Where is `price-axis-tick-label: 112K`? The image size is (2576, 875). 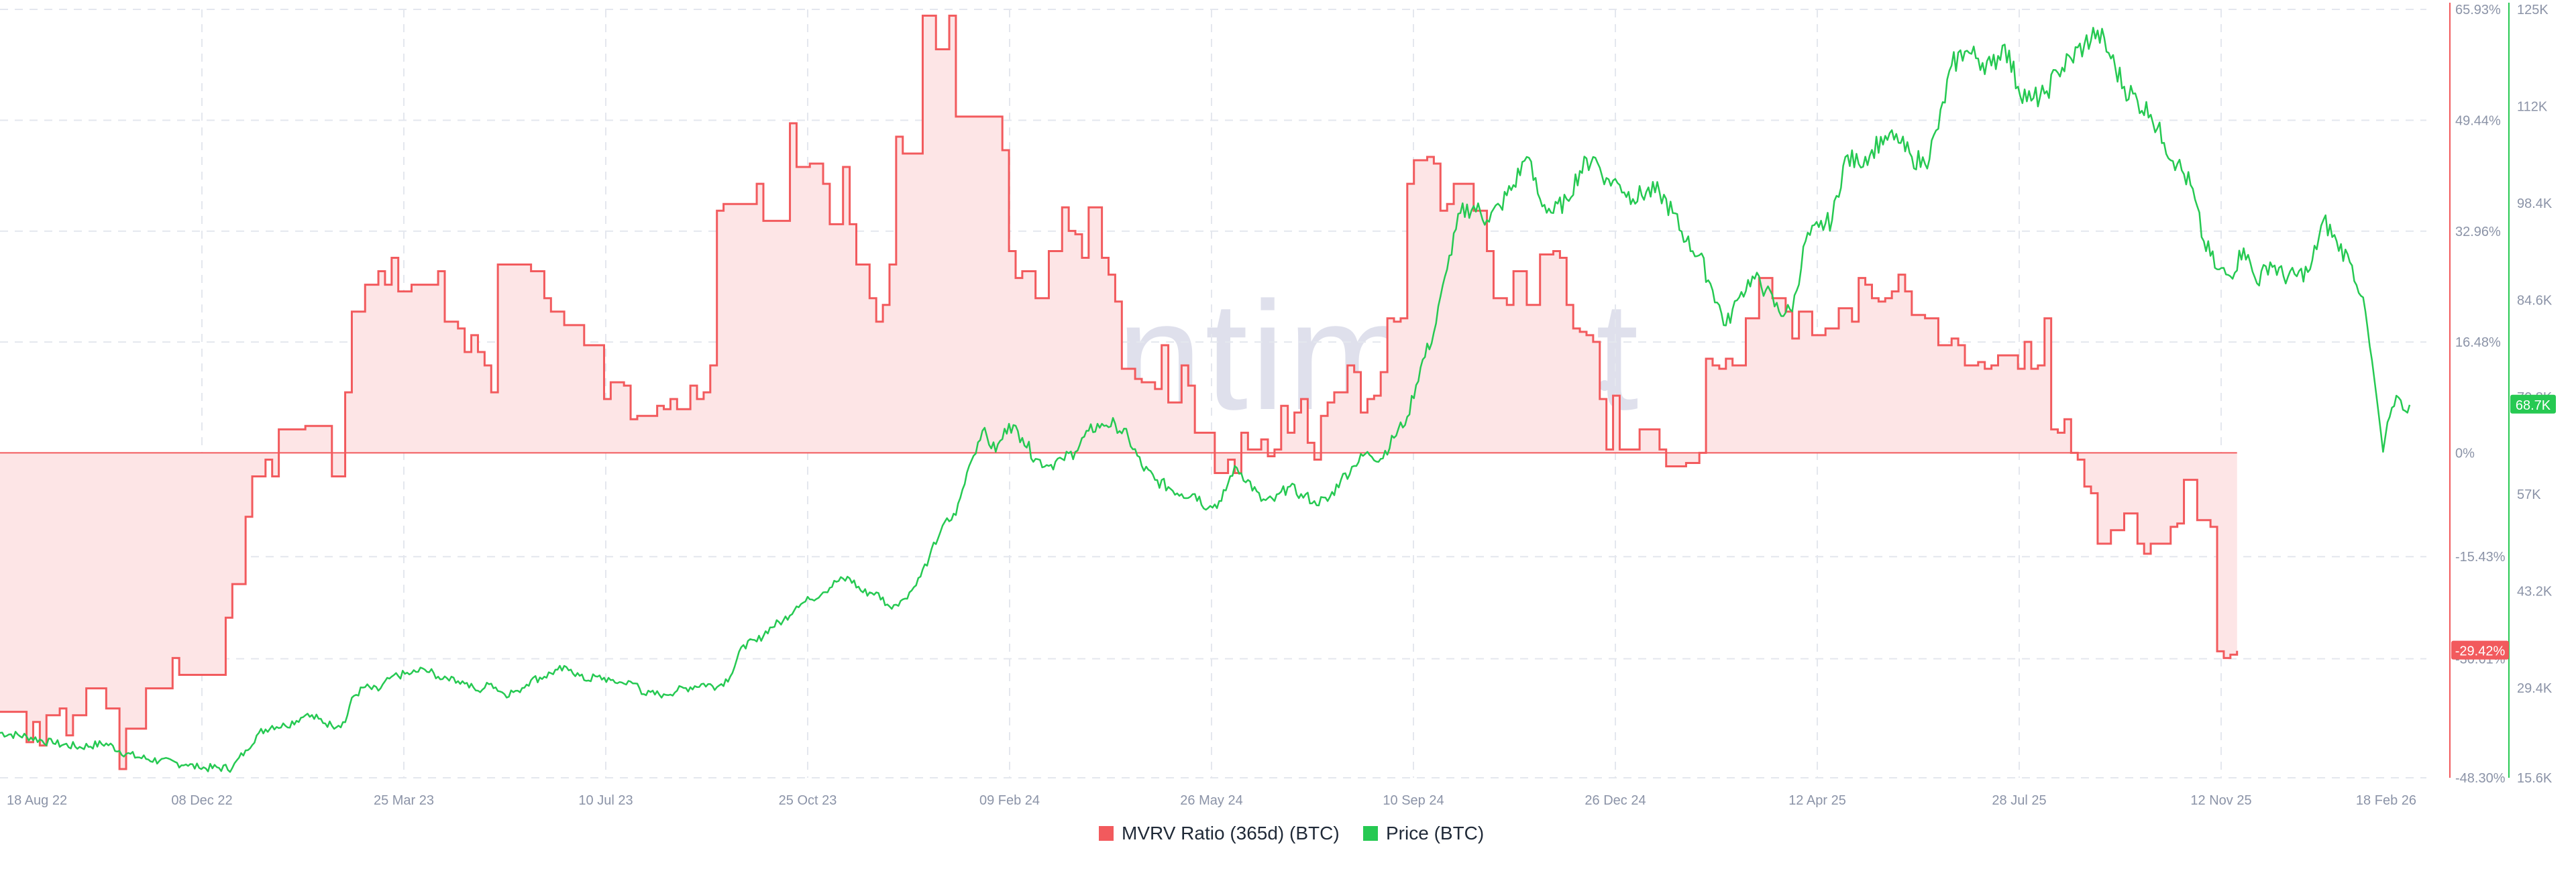 price-axis-tick-label: 112K is located at coordinates (2532, 107).